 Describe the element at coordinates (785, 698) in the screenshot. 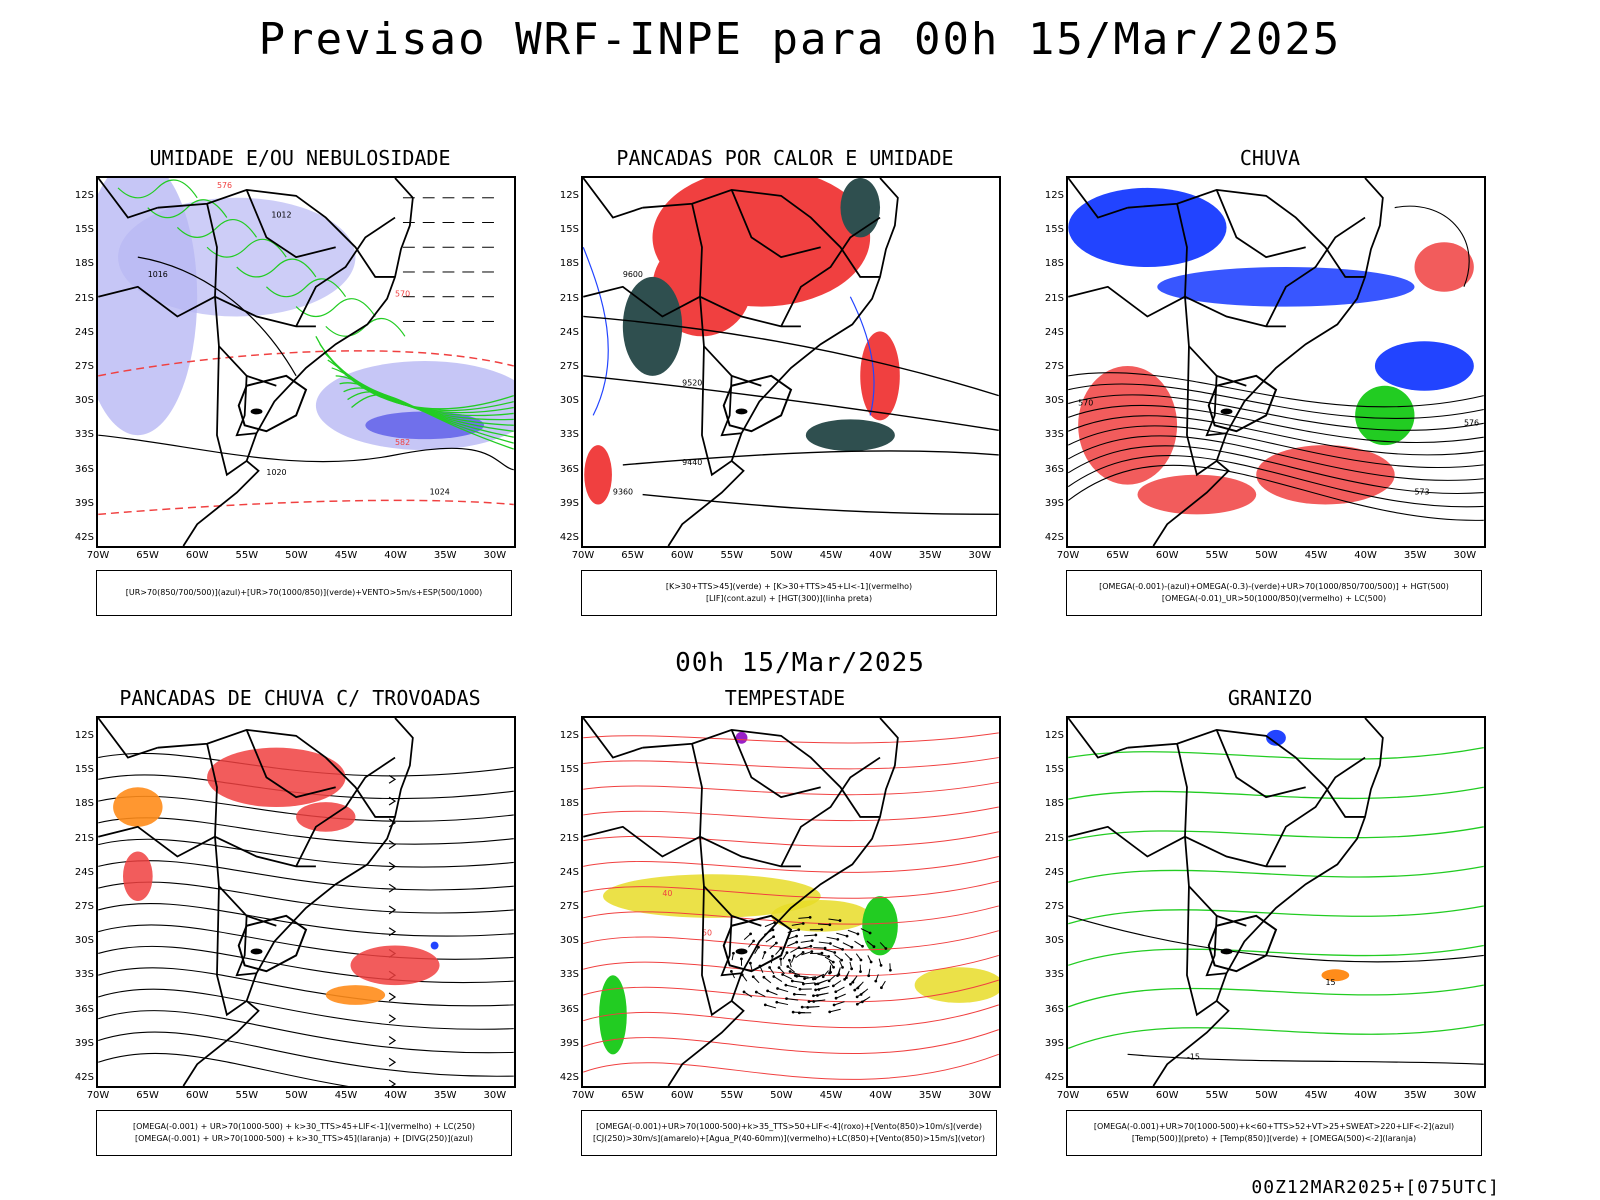

I see `panel-title: TEMPESTADE` at that location.